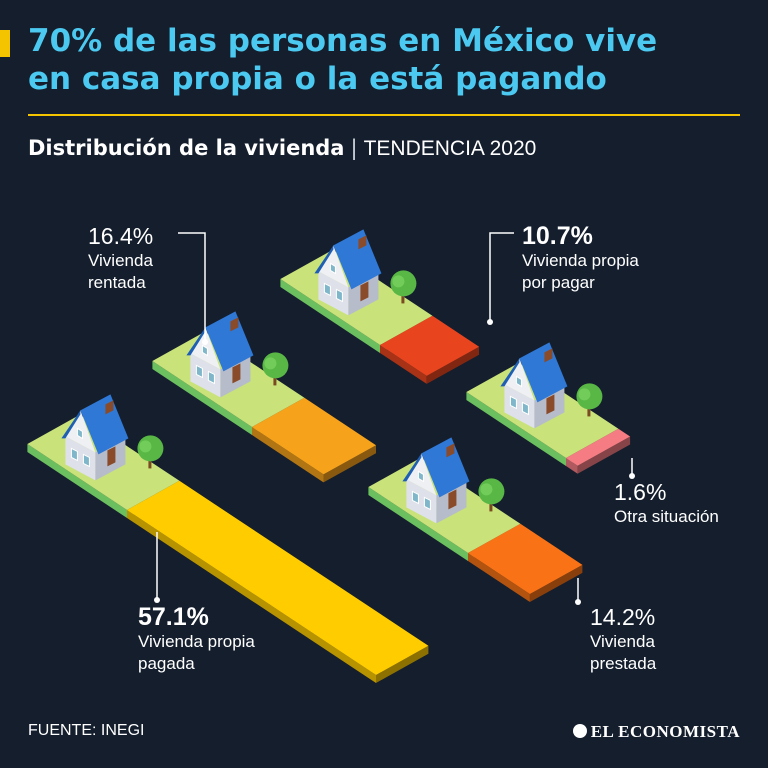  I want to click on text-rentada-2: rentada, so click(117, 282).